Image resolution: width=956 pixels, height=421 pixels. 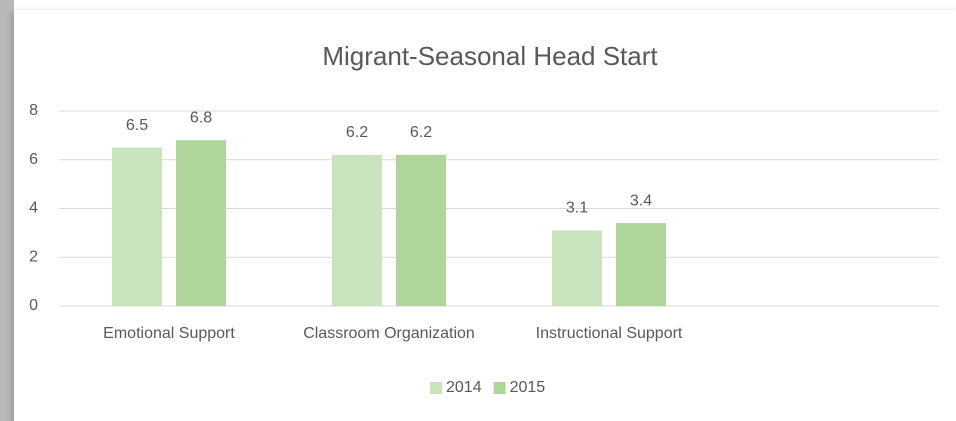 What do you see at coordinates (33, 256) in the screenshot?
I see `y-tick-label: 2` at bounding box center [33, 256].